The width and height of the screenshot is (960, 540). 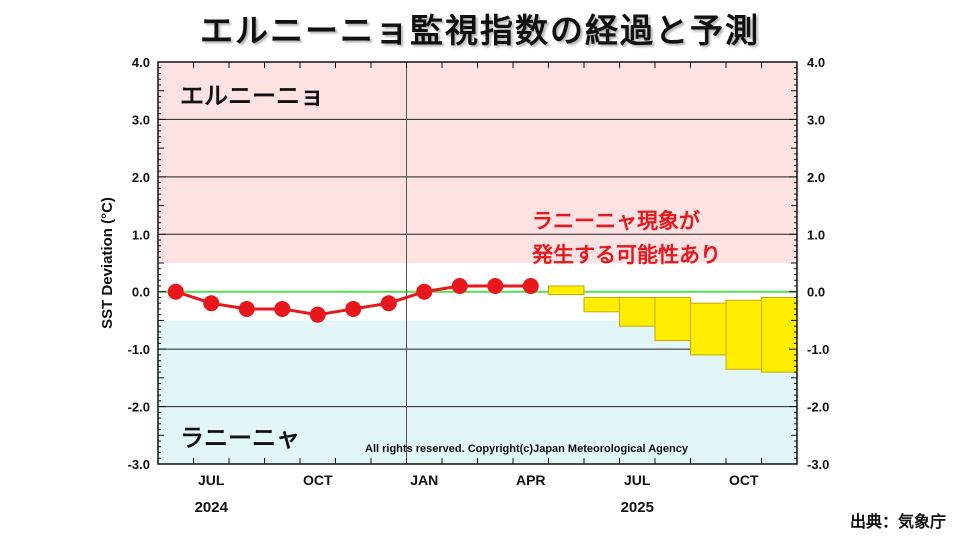 I want to click on y-tick-label-right: 0.0, so click(x=816, y=292).